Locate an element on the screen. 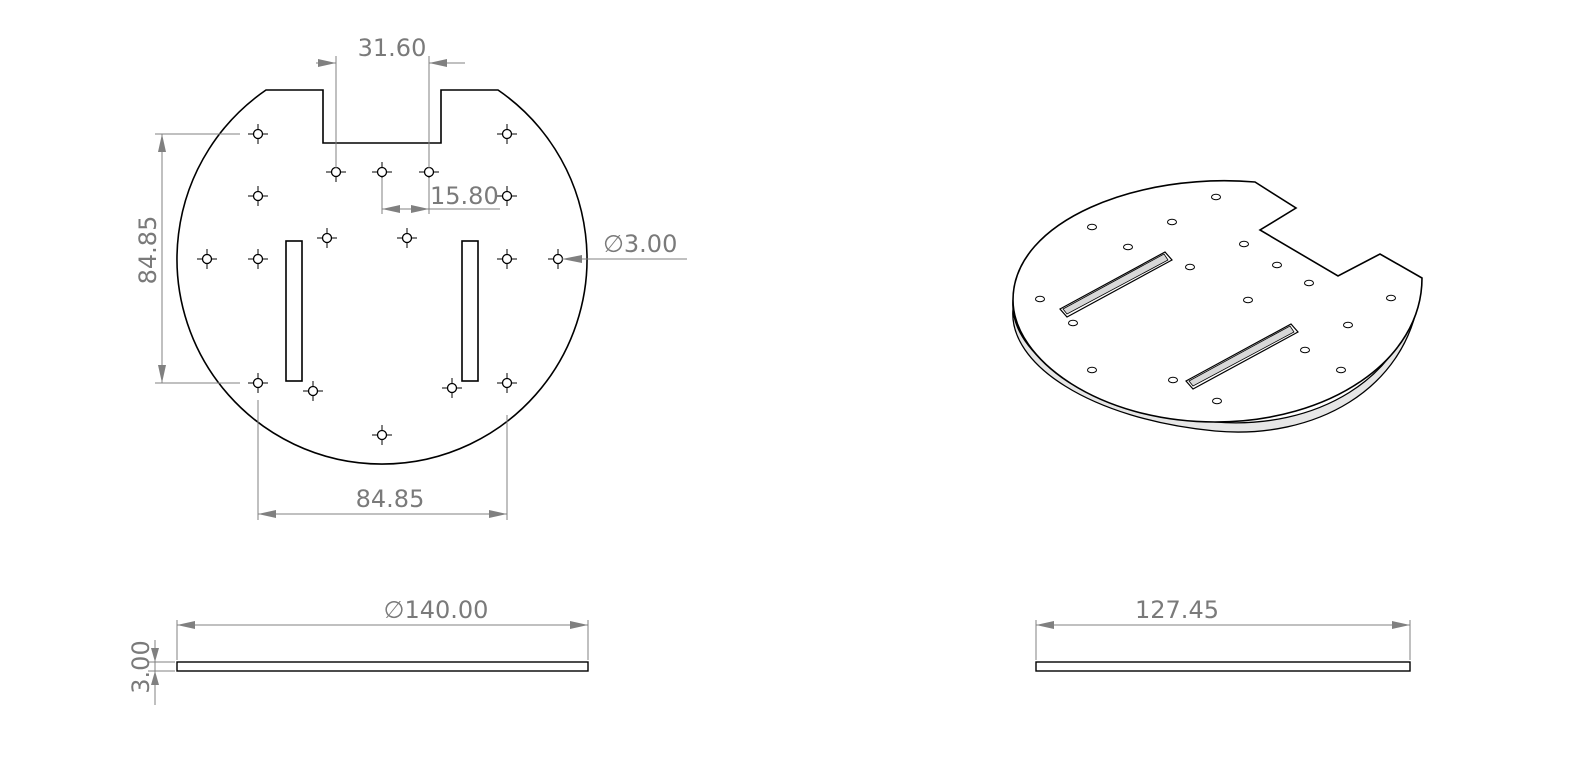 This screenshot has height=758, width=1579. isometric-view is located at coordinates (1217, 306).